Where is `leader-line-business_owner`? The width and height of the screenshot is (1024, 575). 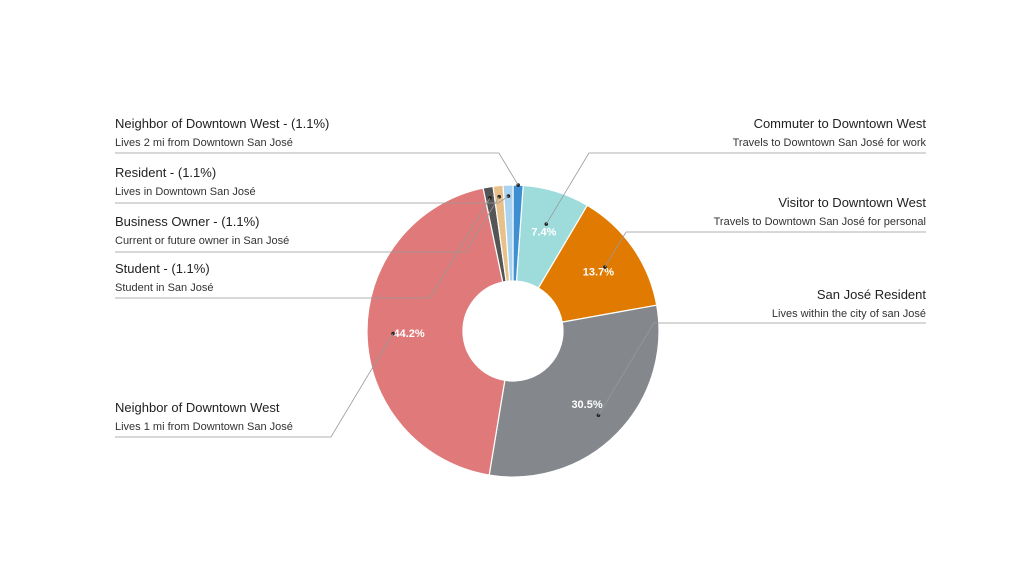 leader-line-business_owner is located at coordinates (307, 224).